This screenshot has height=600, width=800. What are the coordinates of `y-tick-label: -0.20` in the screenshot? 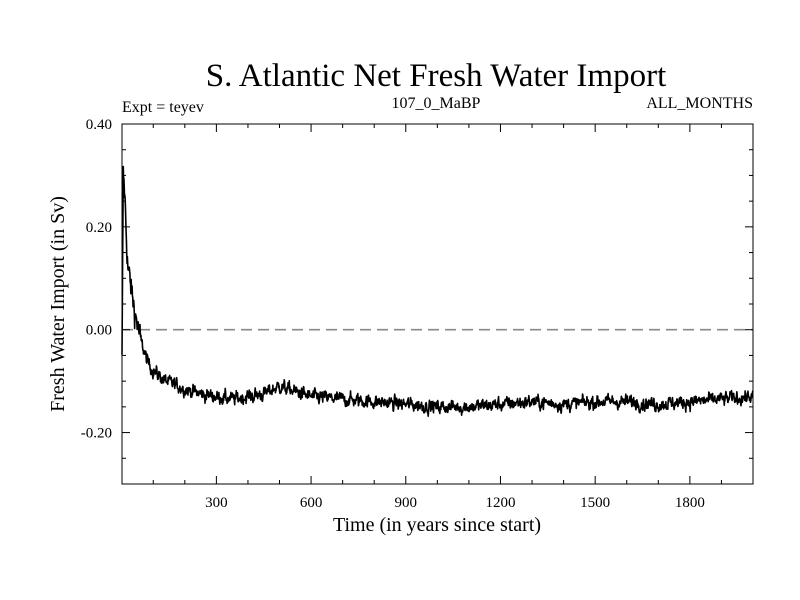 It's located at (96, 434).